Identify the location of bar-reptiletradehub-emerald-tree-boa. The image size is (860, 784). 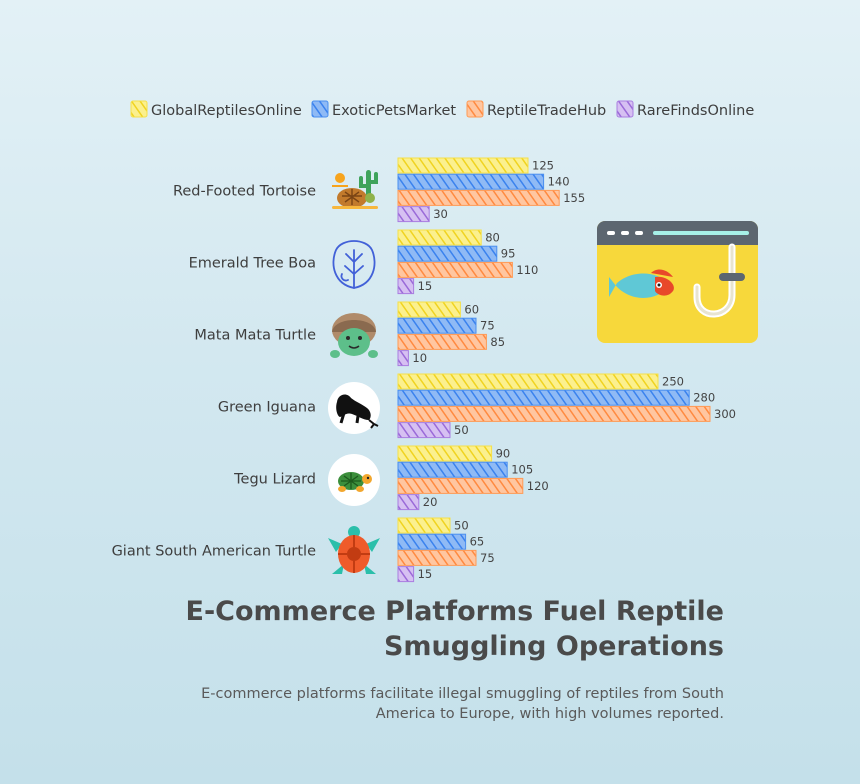
(455, 269).